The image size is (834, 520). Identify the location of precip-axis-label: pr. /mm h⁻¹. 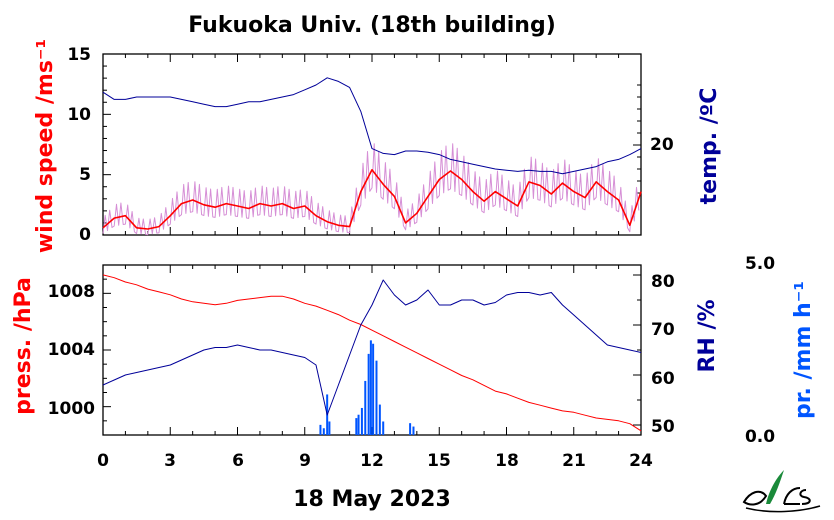
(803, 350).